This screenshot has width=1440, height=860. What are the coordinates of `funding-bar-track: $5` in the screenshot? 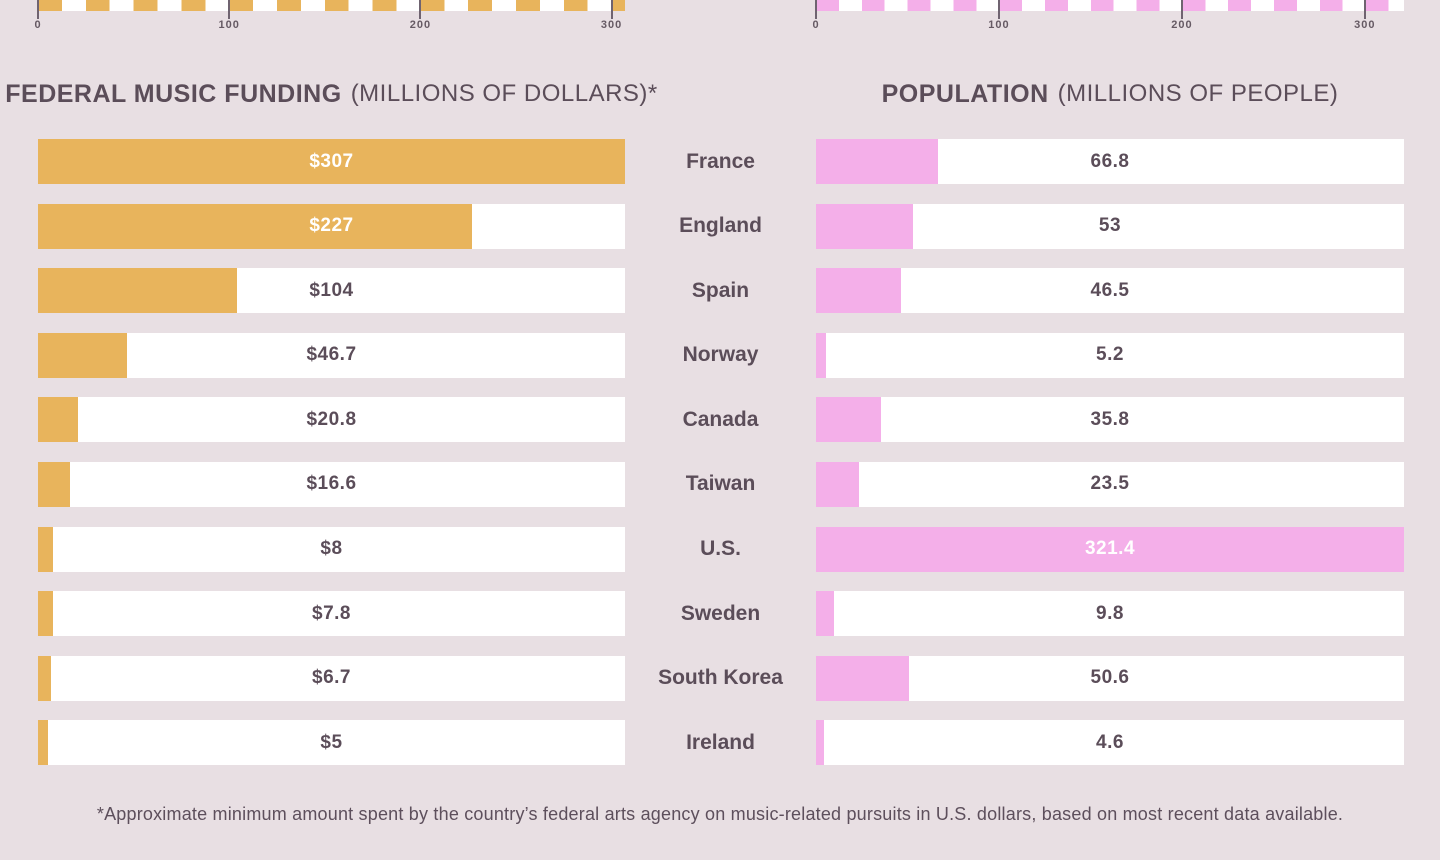 It's located at (331, 743).